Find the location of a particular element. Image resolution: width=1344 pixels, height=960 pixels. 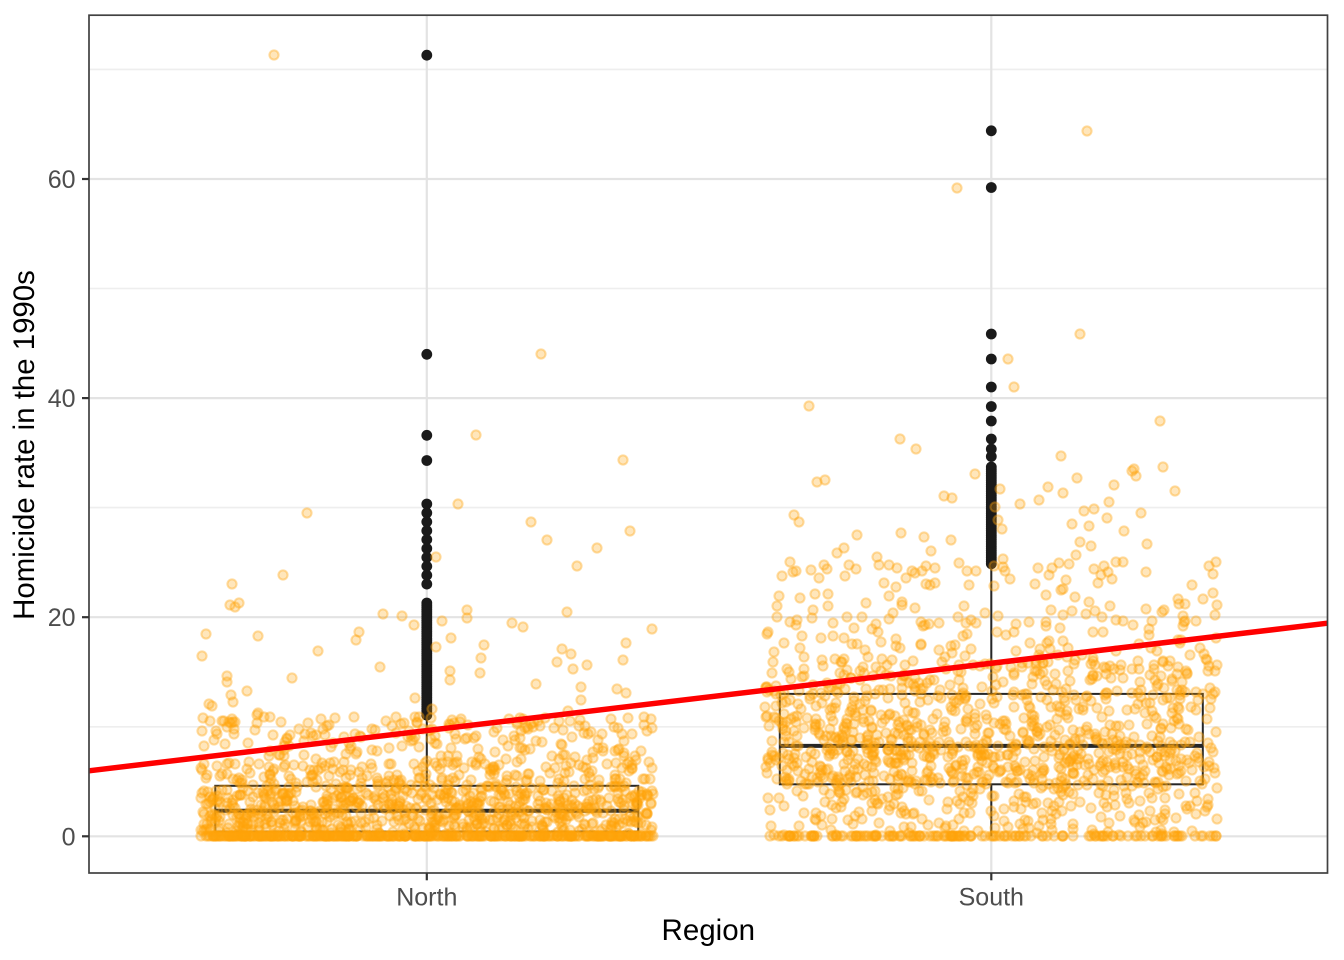

svg-text: 40 is located at coordinates (62, 399).